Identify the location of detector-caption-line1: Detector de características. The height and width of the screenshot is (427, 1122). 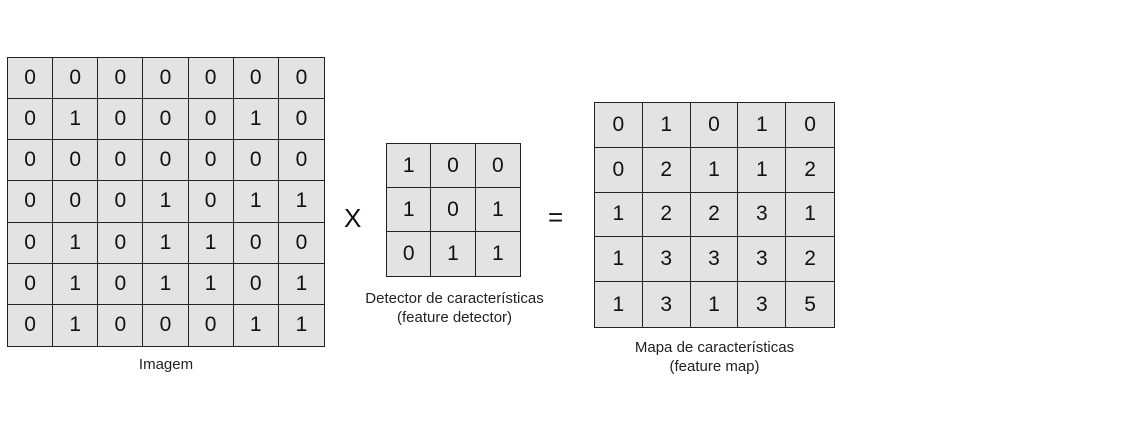
(454, 298).